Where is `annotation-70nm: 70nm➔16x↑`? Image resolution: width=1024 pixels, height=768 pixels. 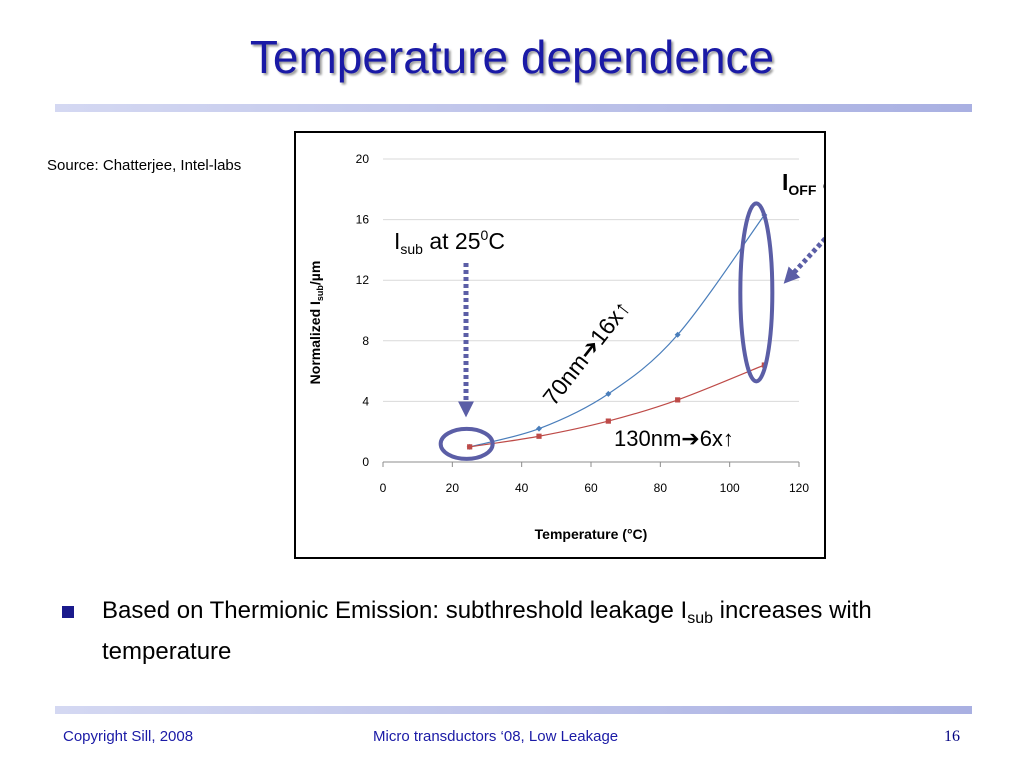 annotation-70nm: 70nm➔16x↑ is located at coordinates (586, 352).